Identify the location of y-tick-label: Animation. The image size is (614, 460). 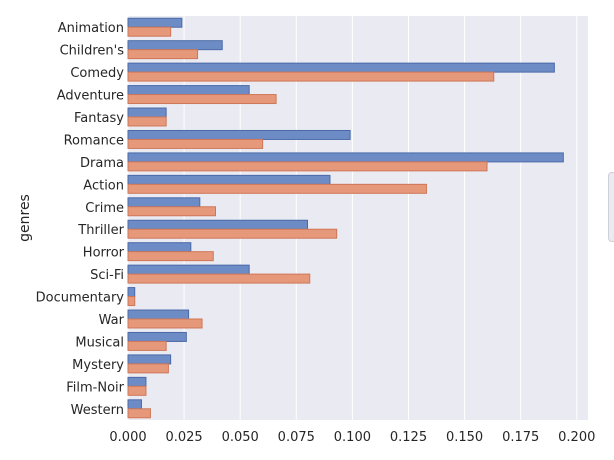
(91, 28).